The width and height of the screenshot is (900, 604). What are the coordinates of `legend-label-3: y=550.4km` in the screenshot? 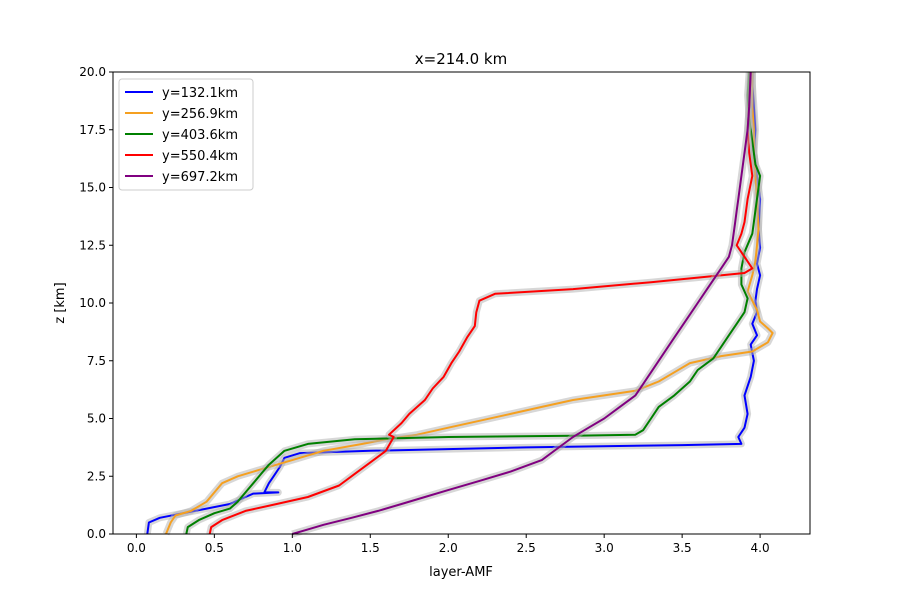 It's located at (200, 156).